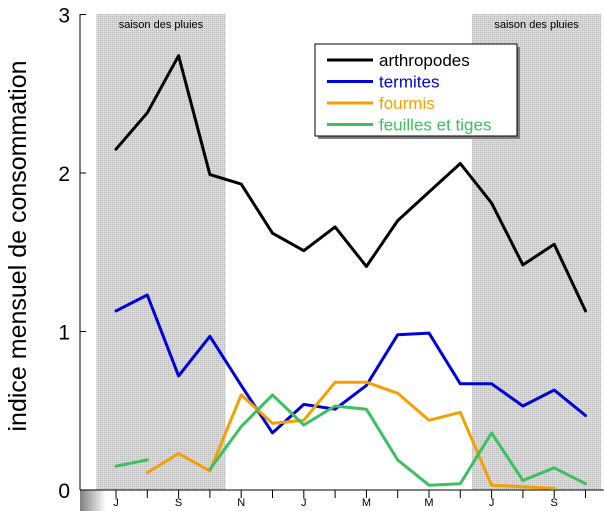 The width and height of the screenshot is (604, 511). I want to click on legend-label-1: arthropodes, so click(424, 60).